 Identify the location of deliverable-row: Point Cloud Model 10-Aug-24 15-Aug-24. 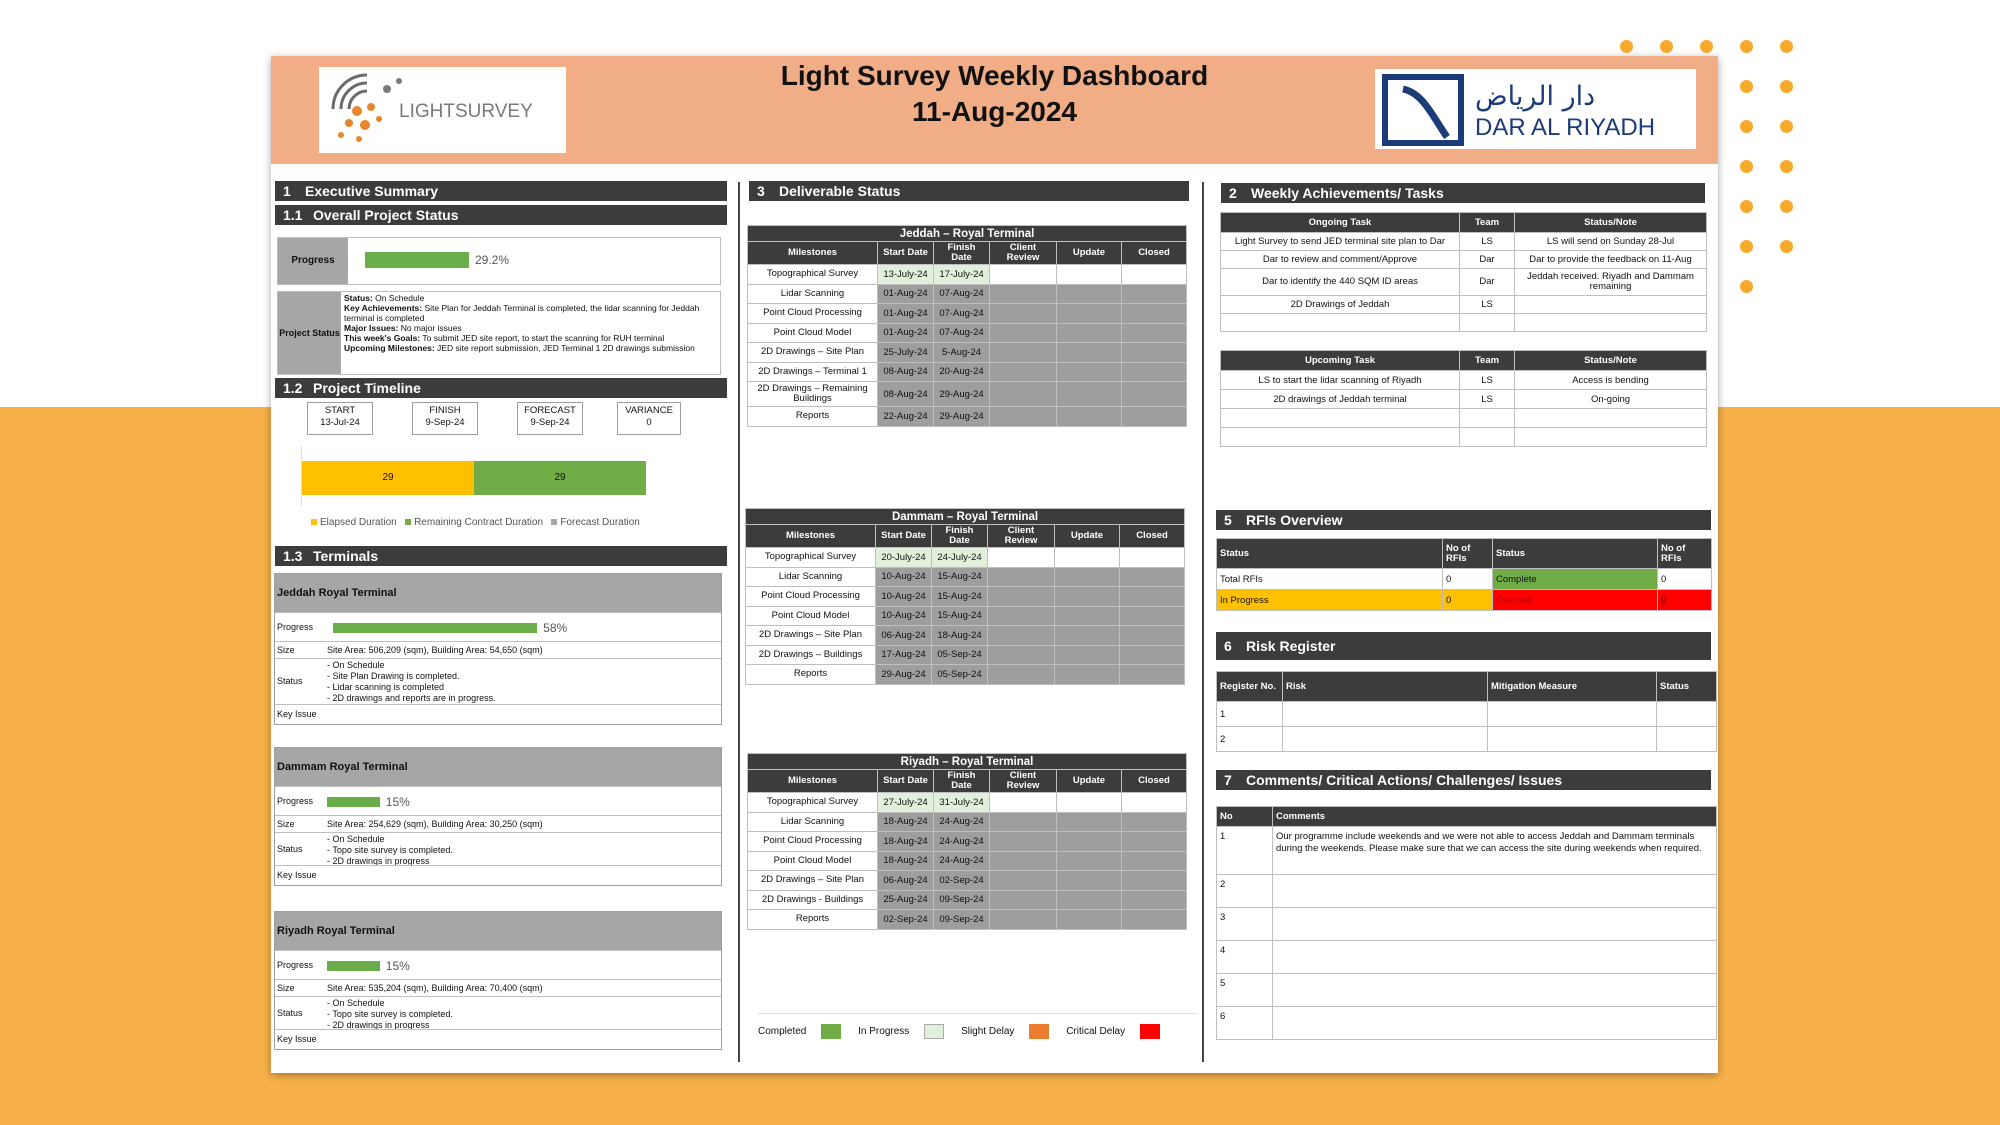
(965, 615).